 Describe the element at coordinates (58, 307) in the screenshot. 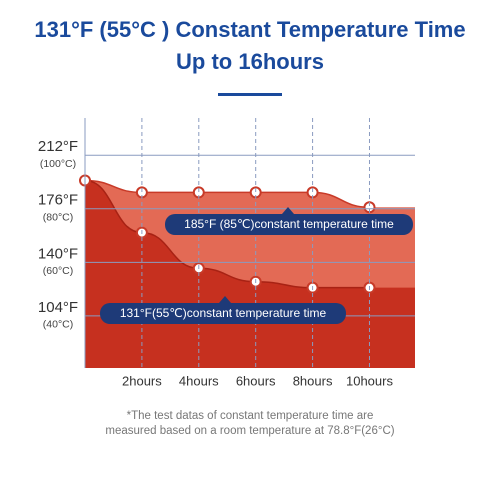

I see `y-tick-label: 104°F` at that location.